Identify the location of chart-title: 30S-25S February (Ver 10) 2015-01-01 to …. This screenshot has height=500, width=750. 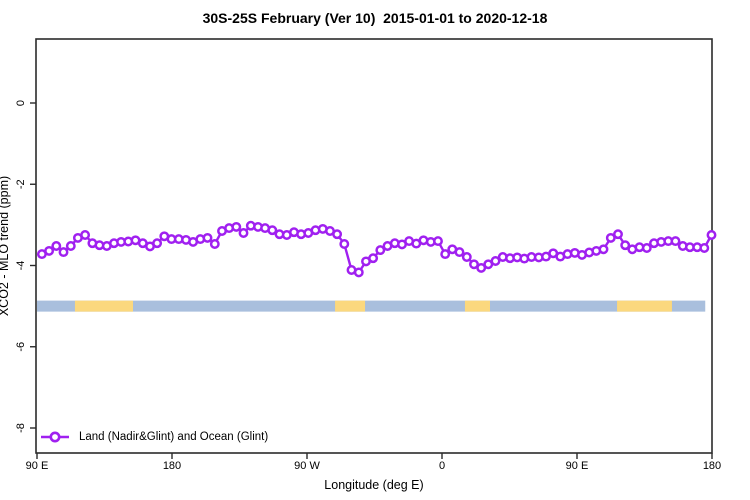
(375, 18).